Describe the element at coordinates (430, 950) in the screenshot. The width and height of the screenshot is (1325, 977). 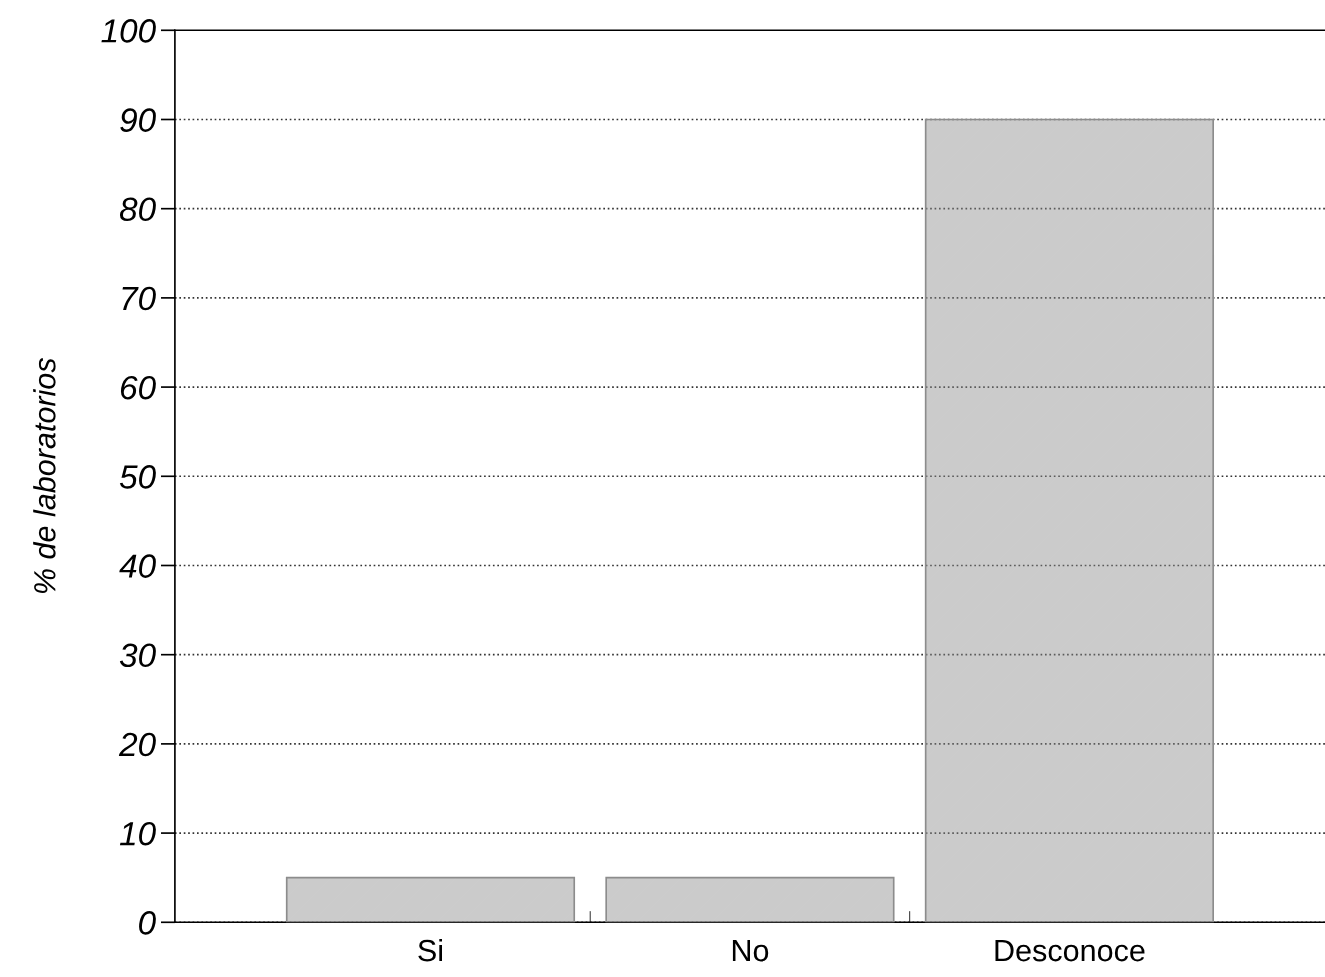
I see `x-tick-label: Si` at that location.